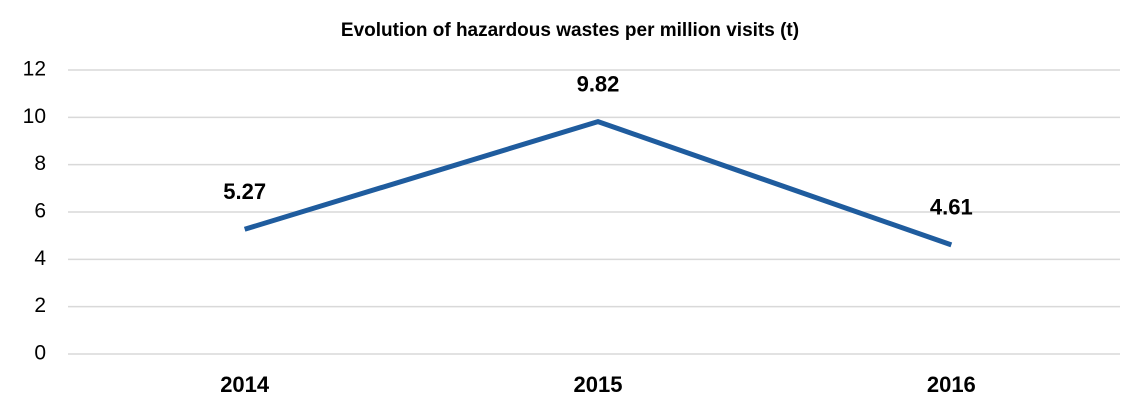 The image size is (1141, 403). I want to click on y-tick-label: 2, so click(40, 305).